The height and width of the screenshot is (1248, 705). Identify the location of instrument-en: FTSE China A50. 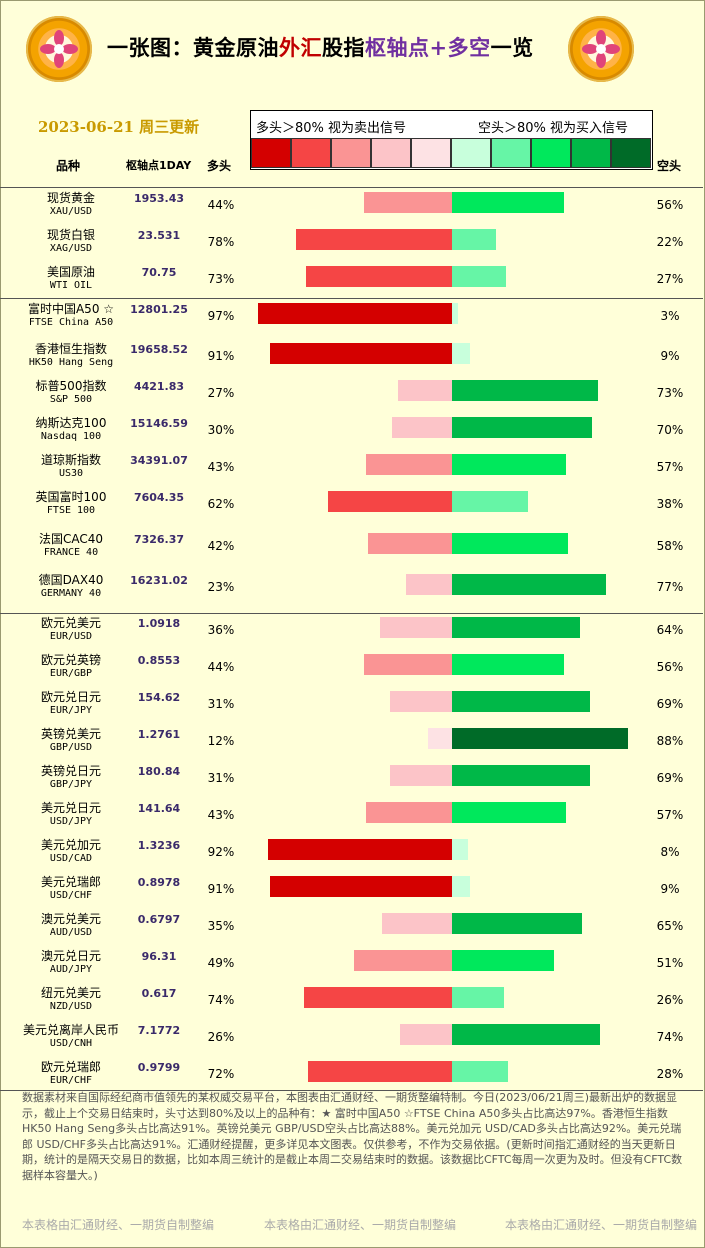
(71, 322).